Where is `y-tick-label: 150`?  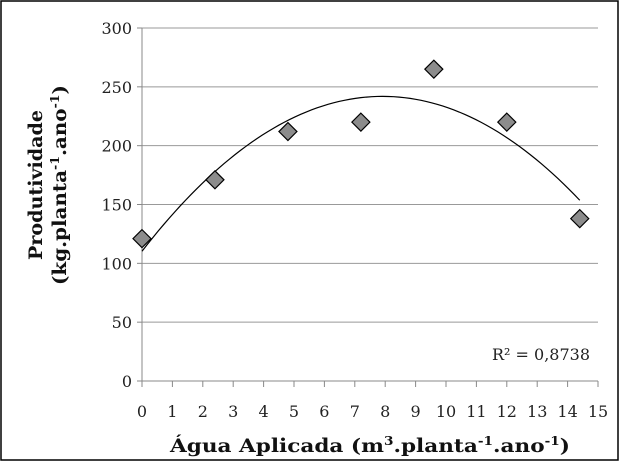
y-tick-label: 150 is located at coordinates (116, 205).